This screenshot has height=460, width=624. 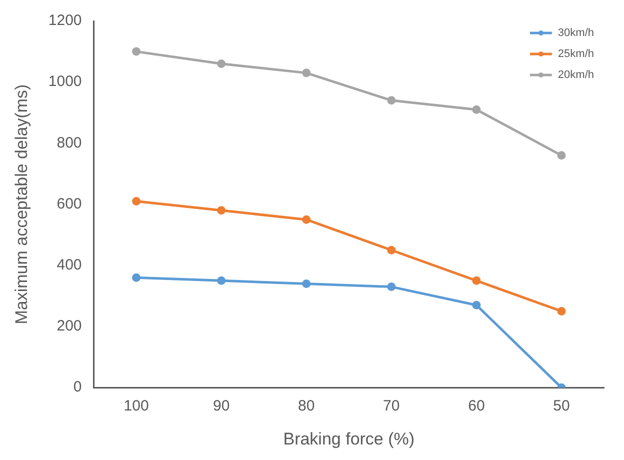 I want to click on x-tick-label: 50, so click(x=561, y=406).